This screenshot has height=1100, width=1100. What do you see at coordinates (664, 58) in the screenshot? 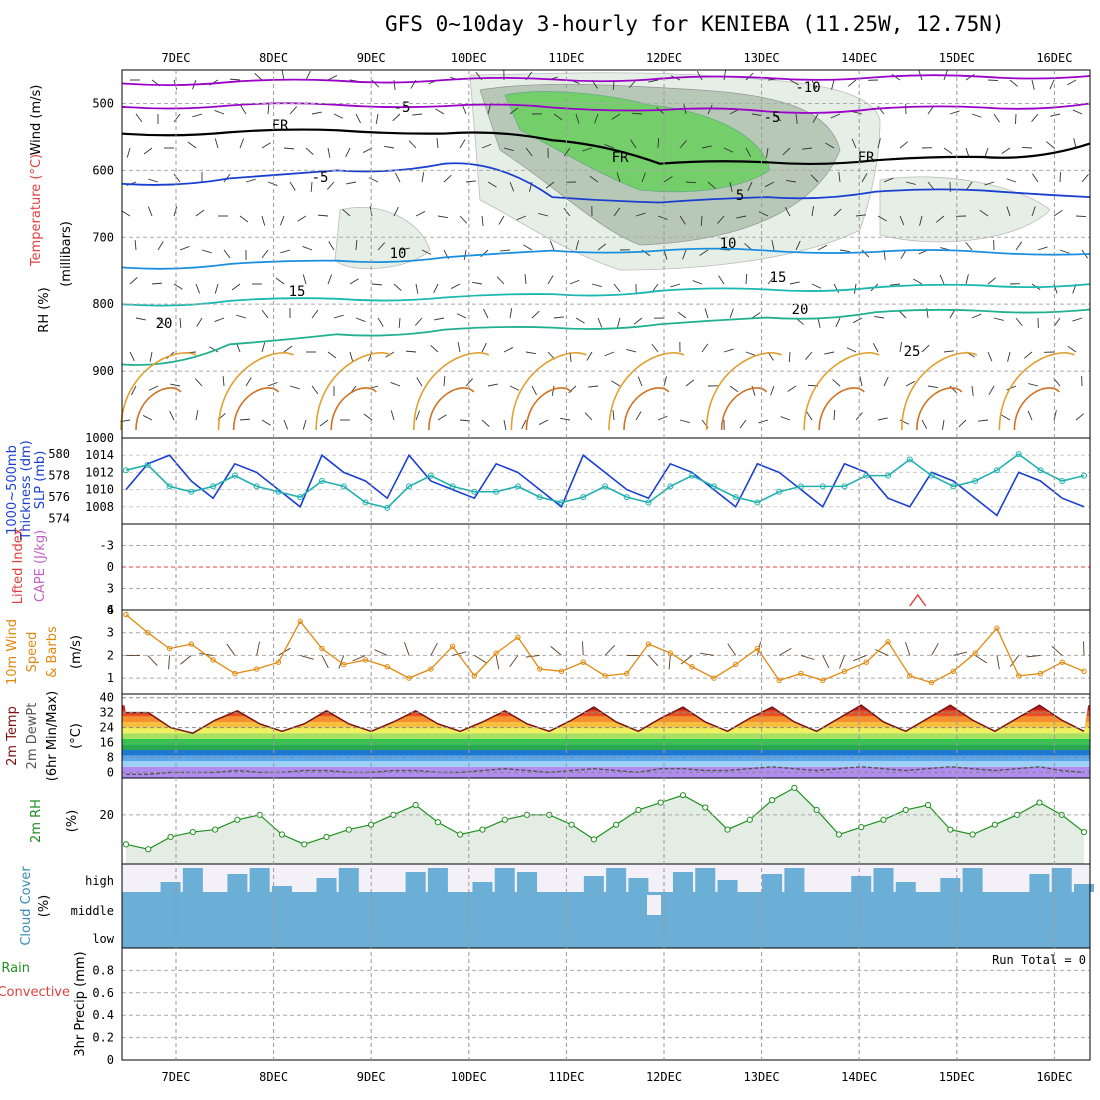
I see `x-tick-label-top: 12DEC` at bounding box center [664, 58].